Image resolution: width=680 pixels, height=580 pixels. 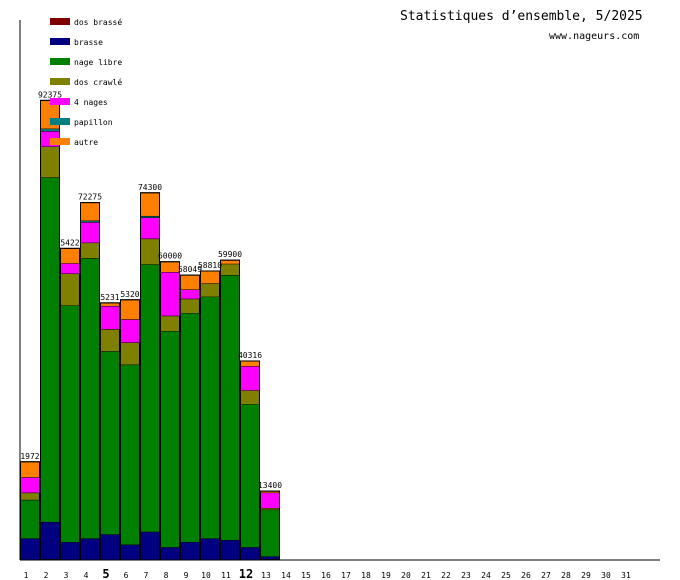 What do you see at coordinates (206, 575) in the screenshot?
I see `x-tick-label-10: 10` at bounding box center [206, 575].